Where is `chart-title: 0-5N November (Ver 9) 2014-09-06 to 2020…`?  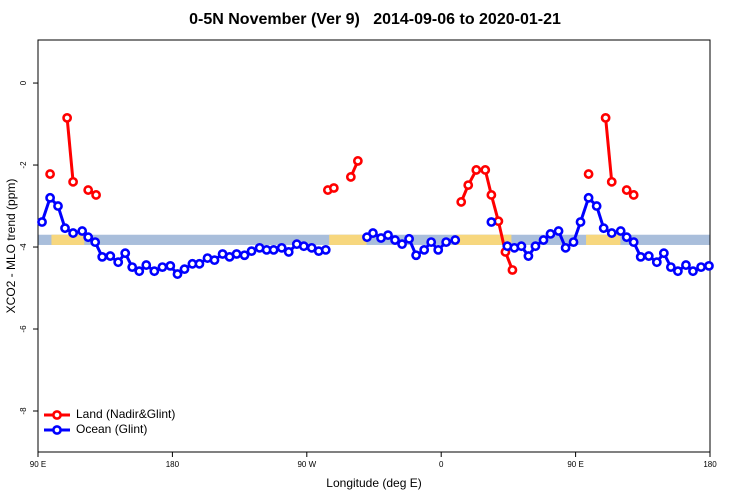
chart-title: 0-5N November (Ver 9) 2014-09-06 to 2020… is located at coordinates (375, 19).